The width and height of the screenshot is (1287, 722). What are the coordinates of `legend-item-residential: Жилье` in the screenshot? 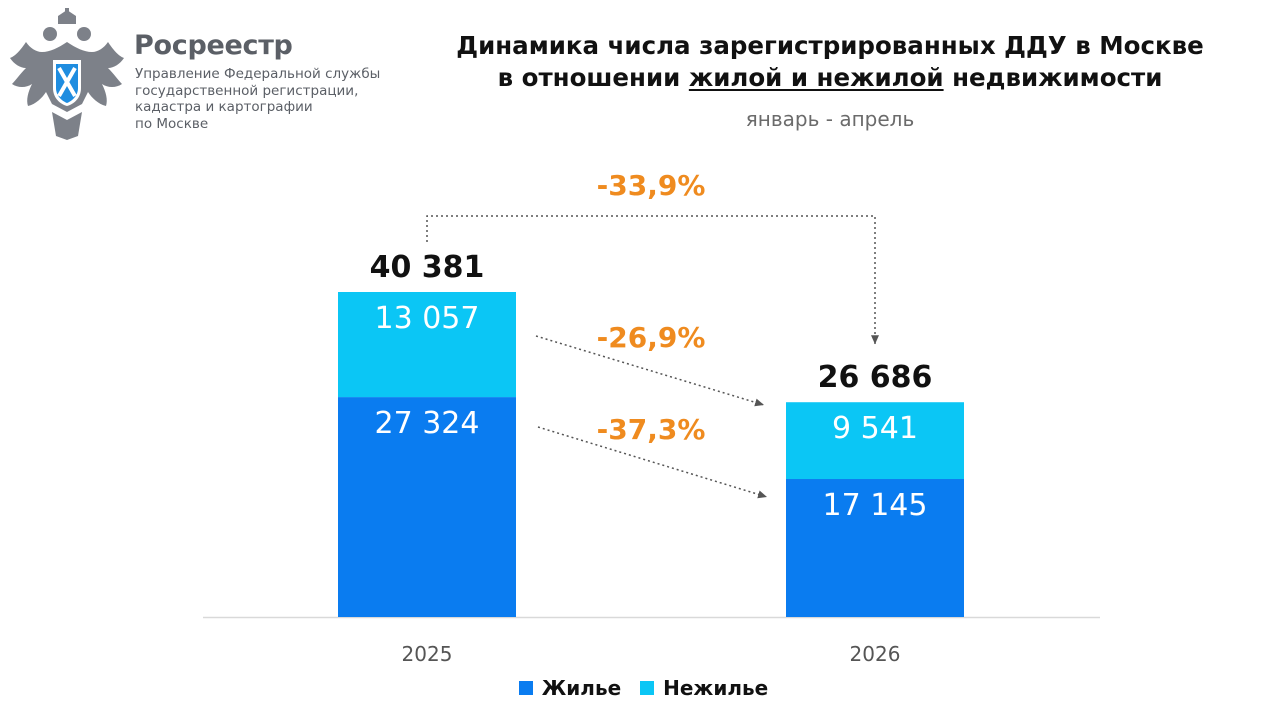 It's located at (570, 688).